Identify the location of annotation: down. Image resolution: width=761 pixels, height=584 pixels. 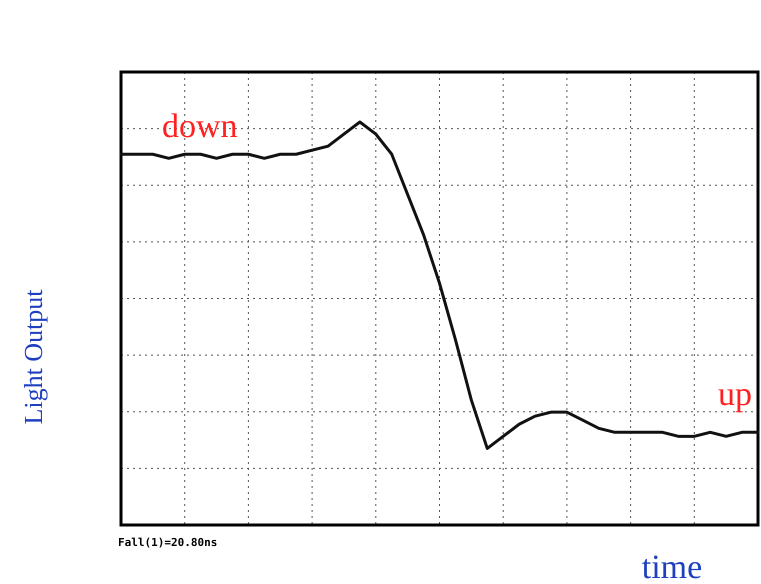
(200, 126).